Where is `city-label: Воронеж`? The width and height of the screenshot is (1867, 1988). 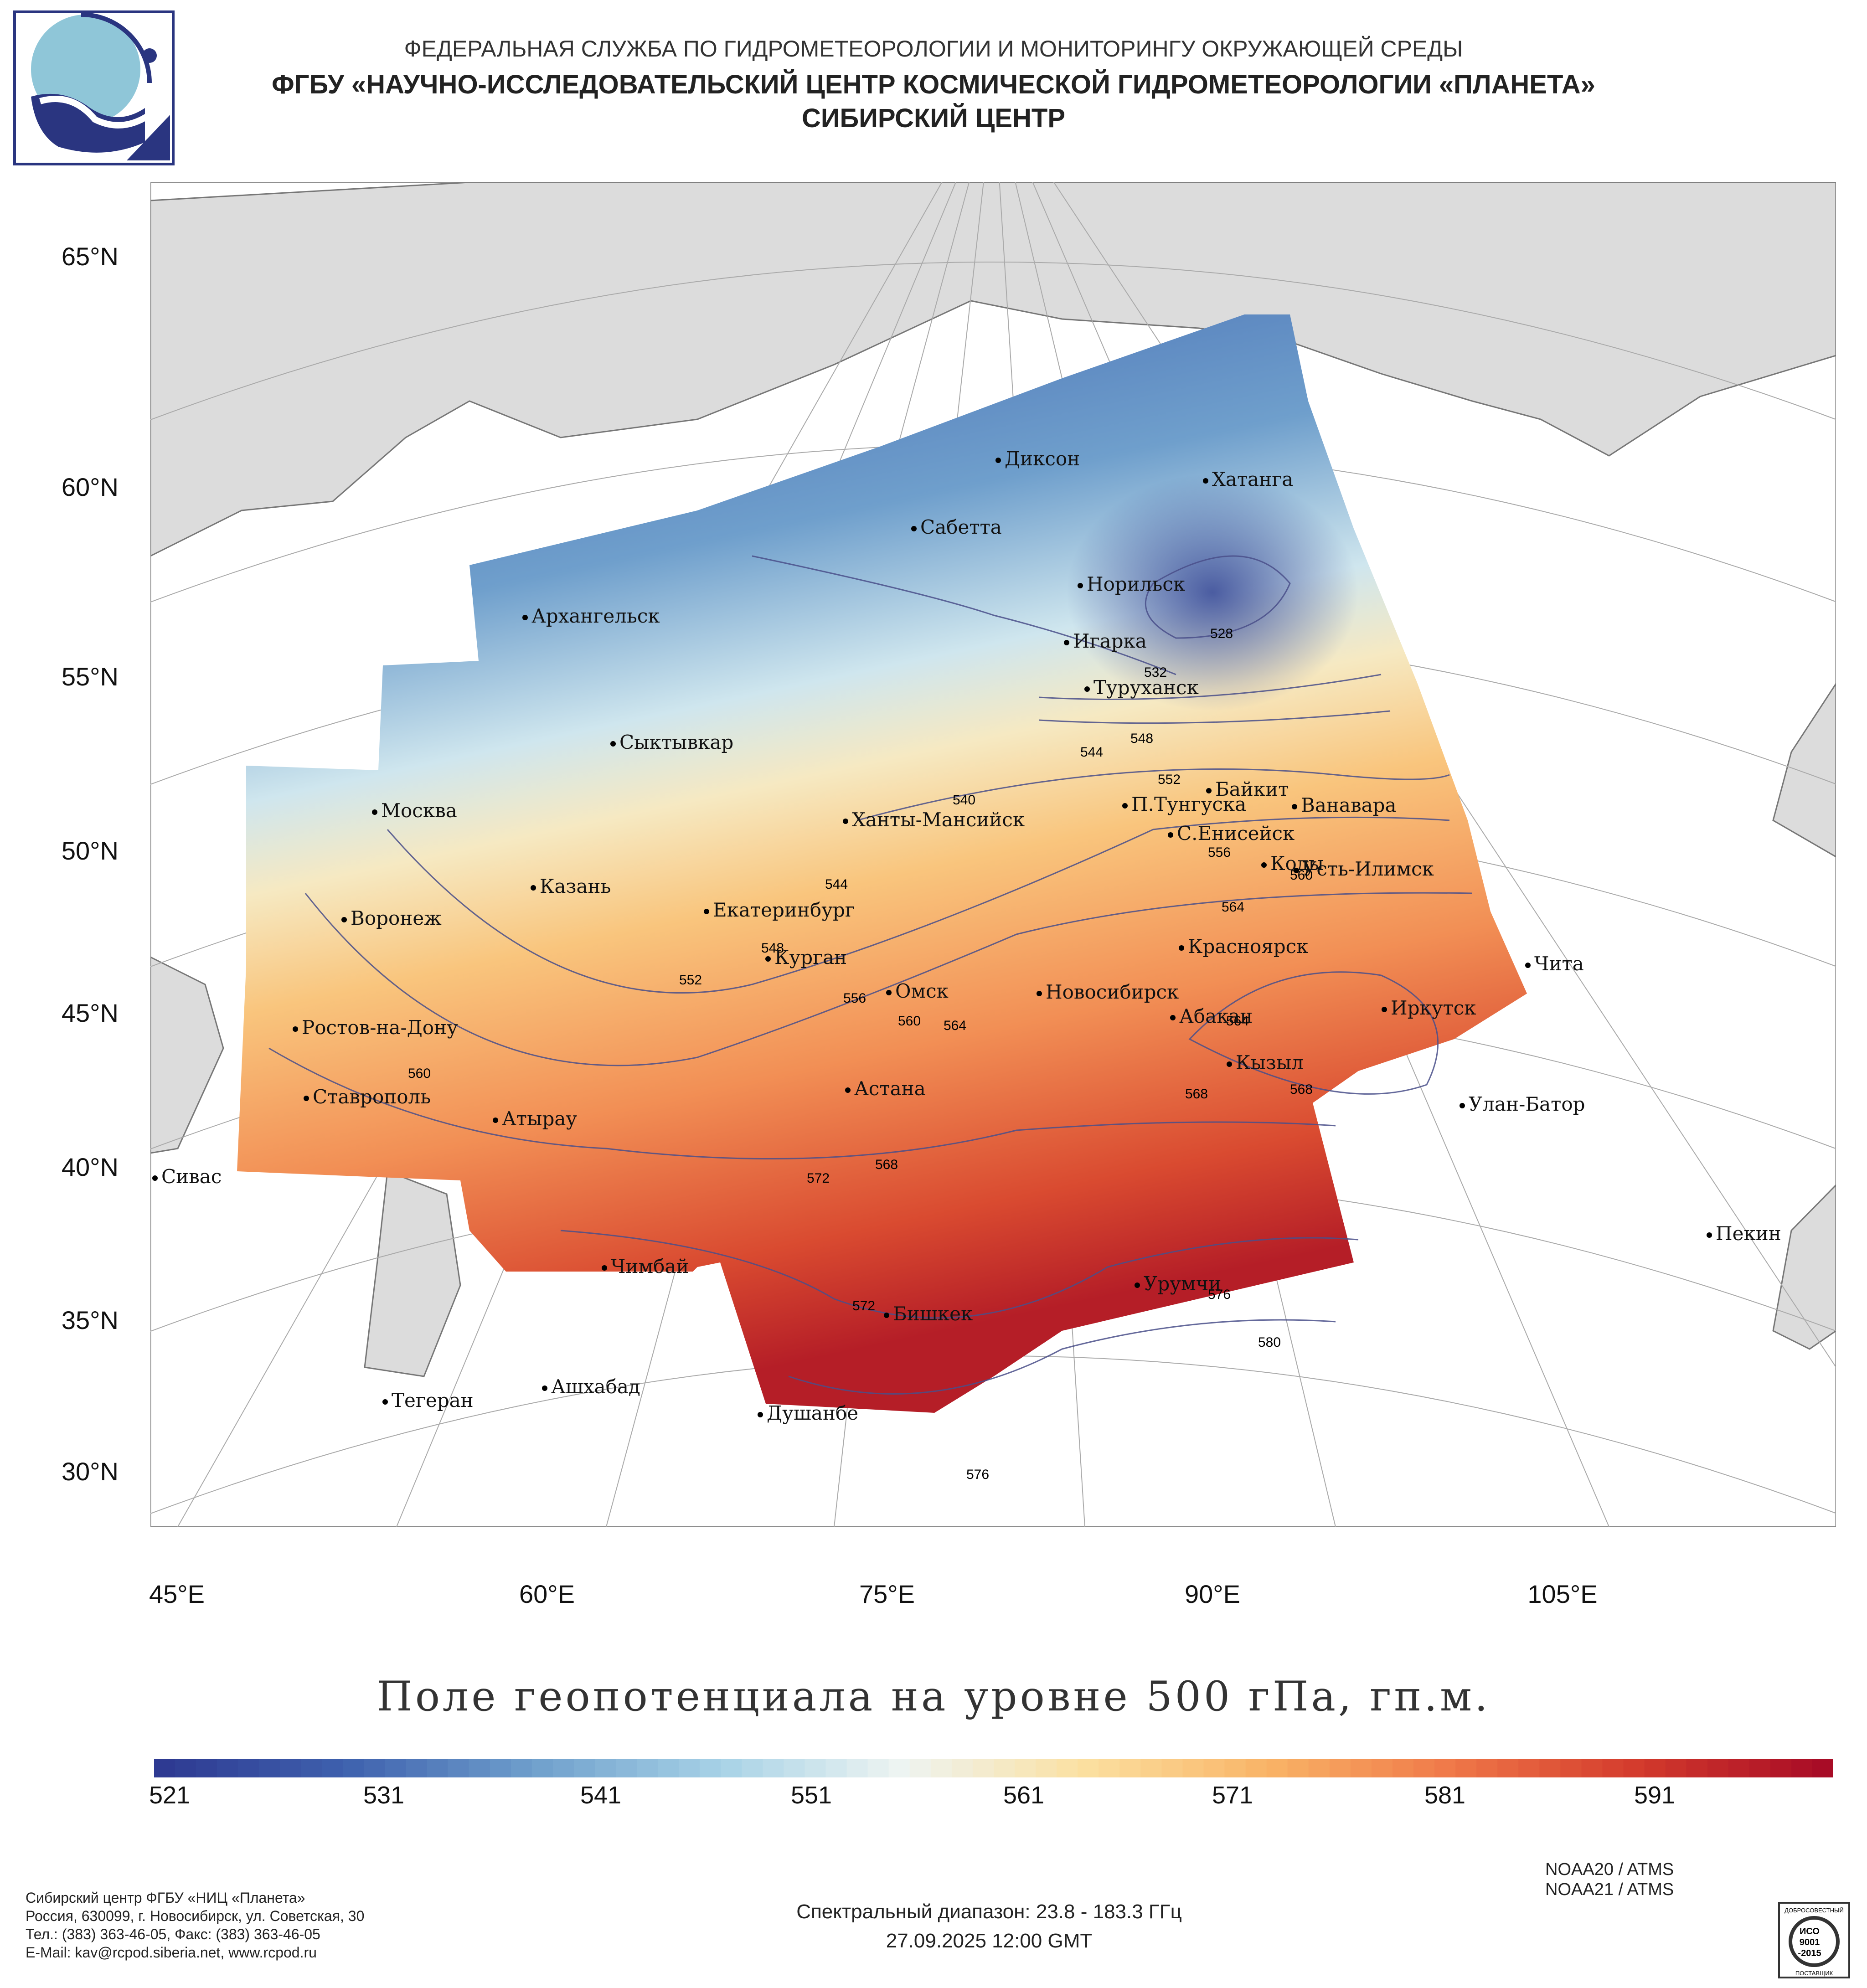 city-label: Воронеж is located at coordinates (396, 918).